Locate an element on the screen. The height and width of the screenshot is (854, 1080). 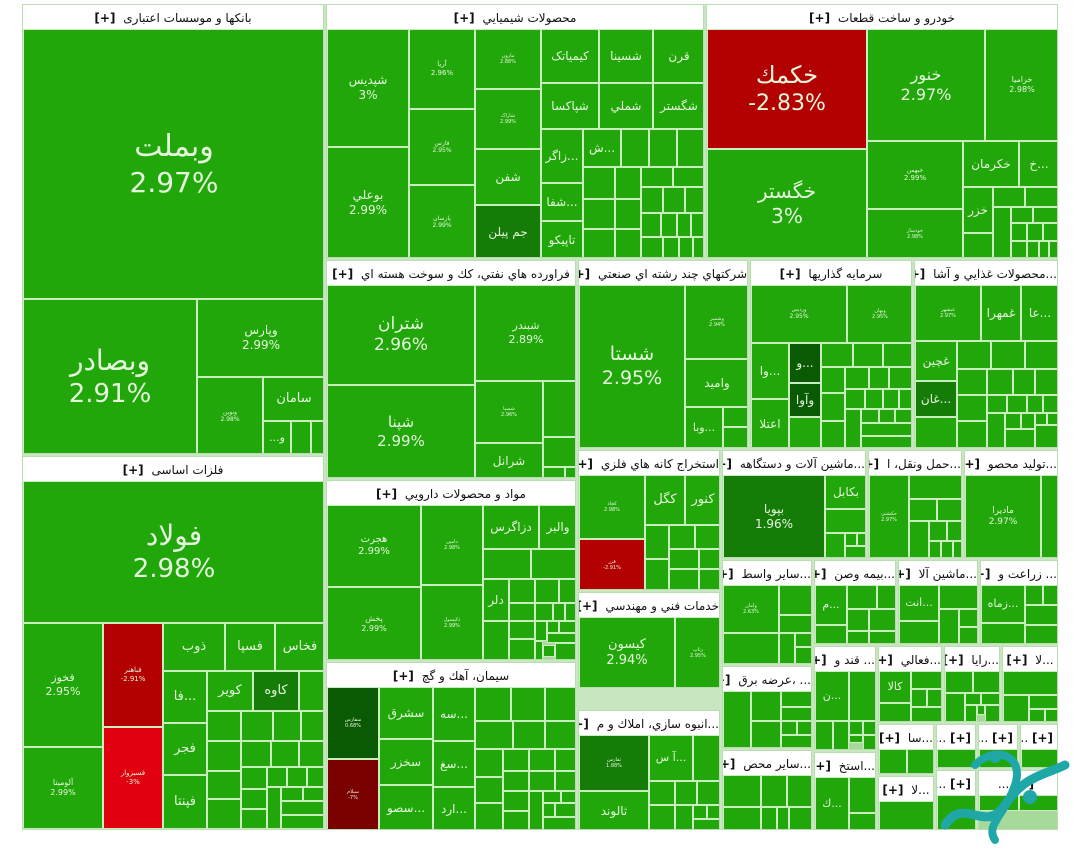
stock-tile-thfars: ثفارس 1.88% is located at coordinates (614, 763).